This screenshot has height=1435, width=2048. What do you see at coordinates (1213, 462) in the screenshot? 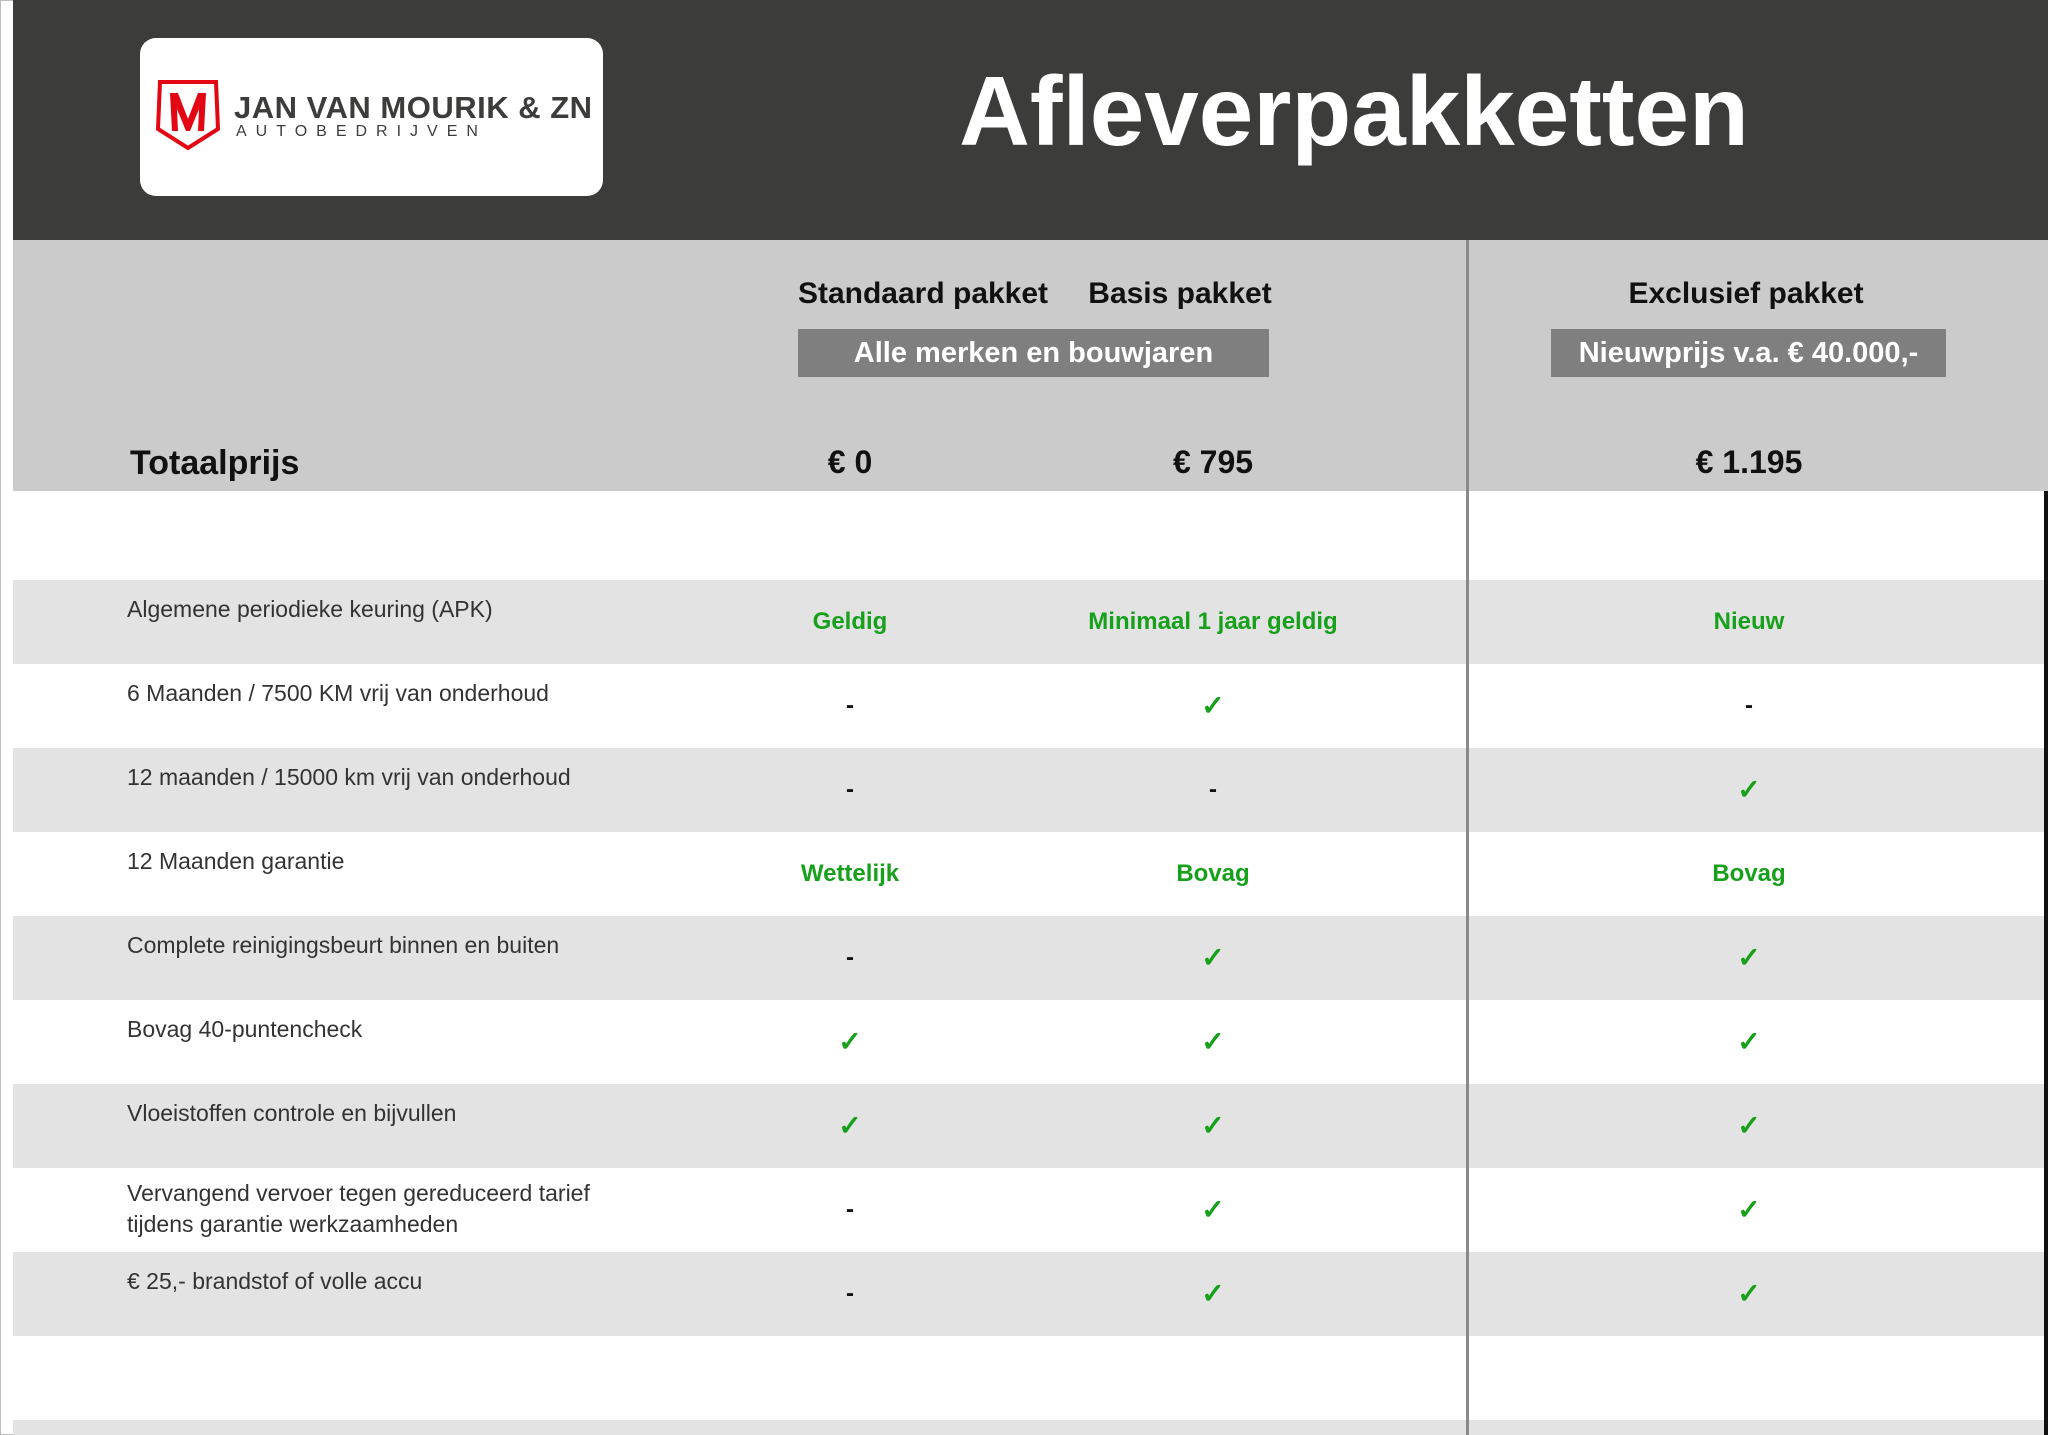
I see `price-basis: € 795` at bounding box center [1213, 462].